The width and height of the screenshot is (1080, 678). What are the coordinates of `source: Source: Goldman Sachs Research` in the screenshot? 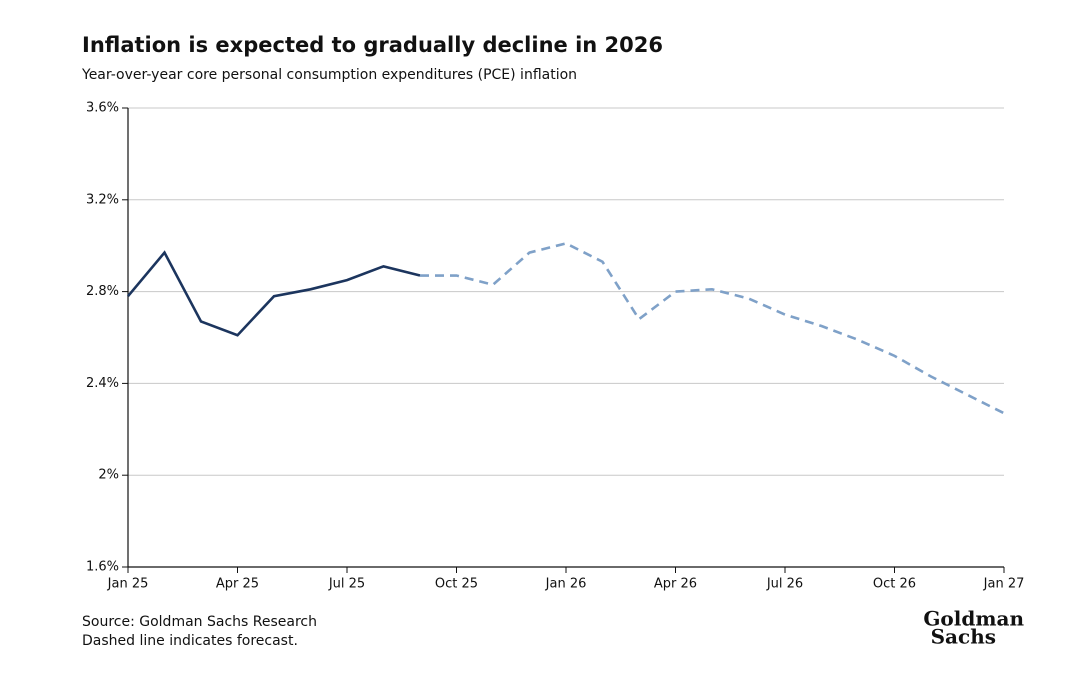 It's located at (199, 622).